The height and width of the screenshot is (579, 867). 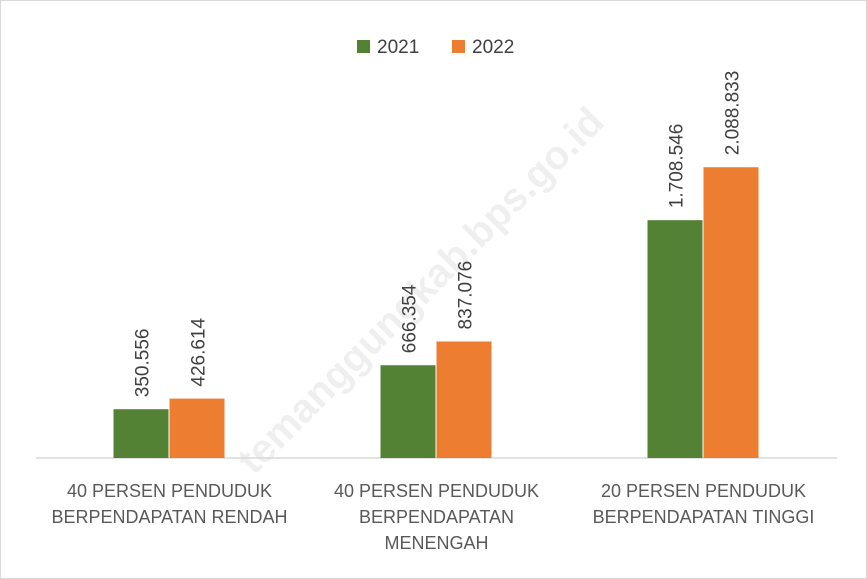 I want to click on data-label: 1.708.546, so click(x=677, y=166).